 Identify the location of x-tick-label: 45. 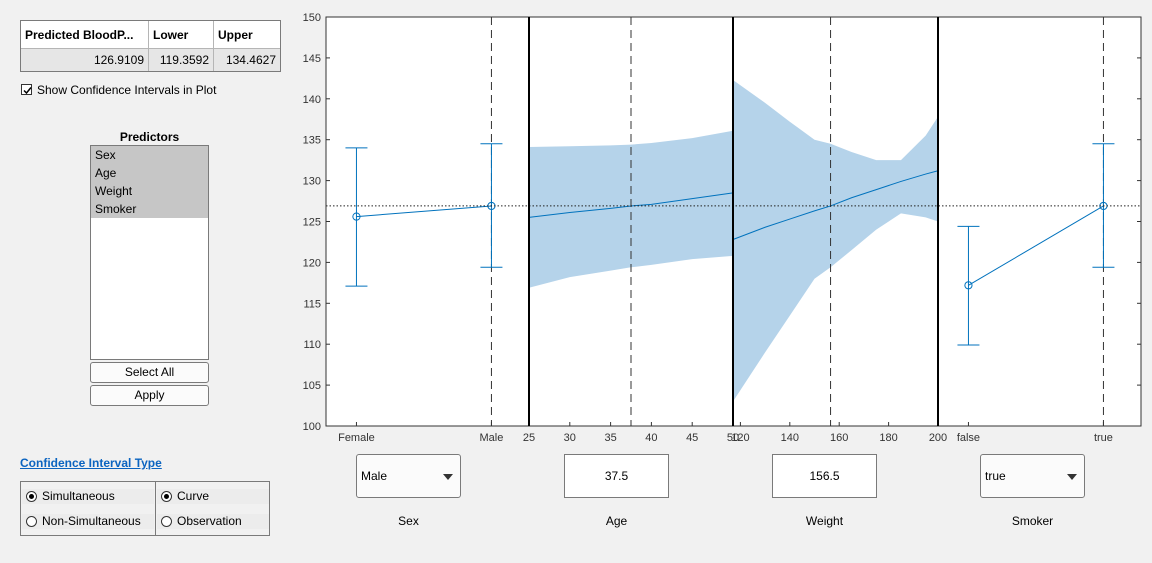
(692, 438).